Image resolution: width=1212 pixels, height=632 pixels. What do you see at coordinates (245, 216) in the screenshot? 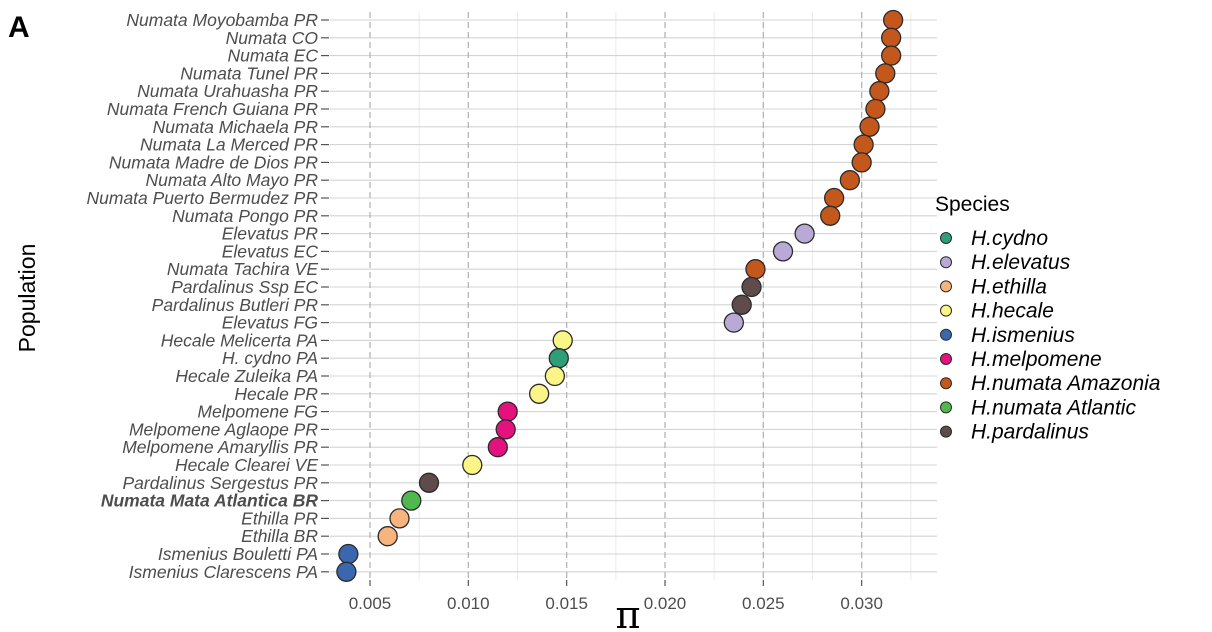
I see `population-label: Numata Pongo PR` at bounding box center [245, 216].